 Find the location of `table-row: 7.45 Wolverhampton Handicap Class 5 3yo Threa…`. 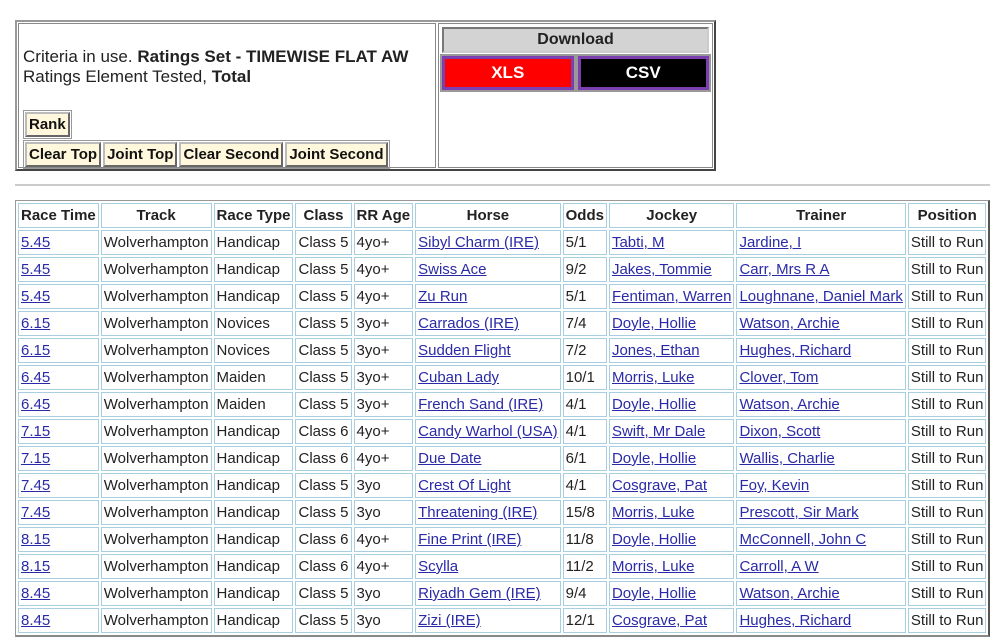

table-row: 7.45 Wolverhampton Handicap Class 5 3yo Threa… is located at coordinates (502, 512).